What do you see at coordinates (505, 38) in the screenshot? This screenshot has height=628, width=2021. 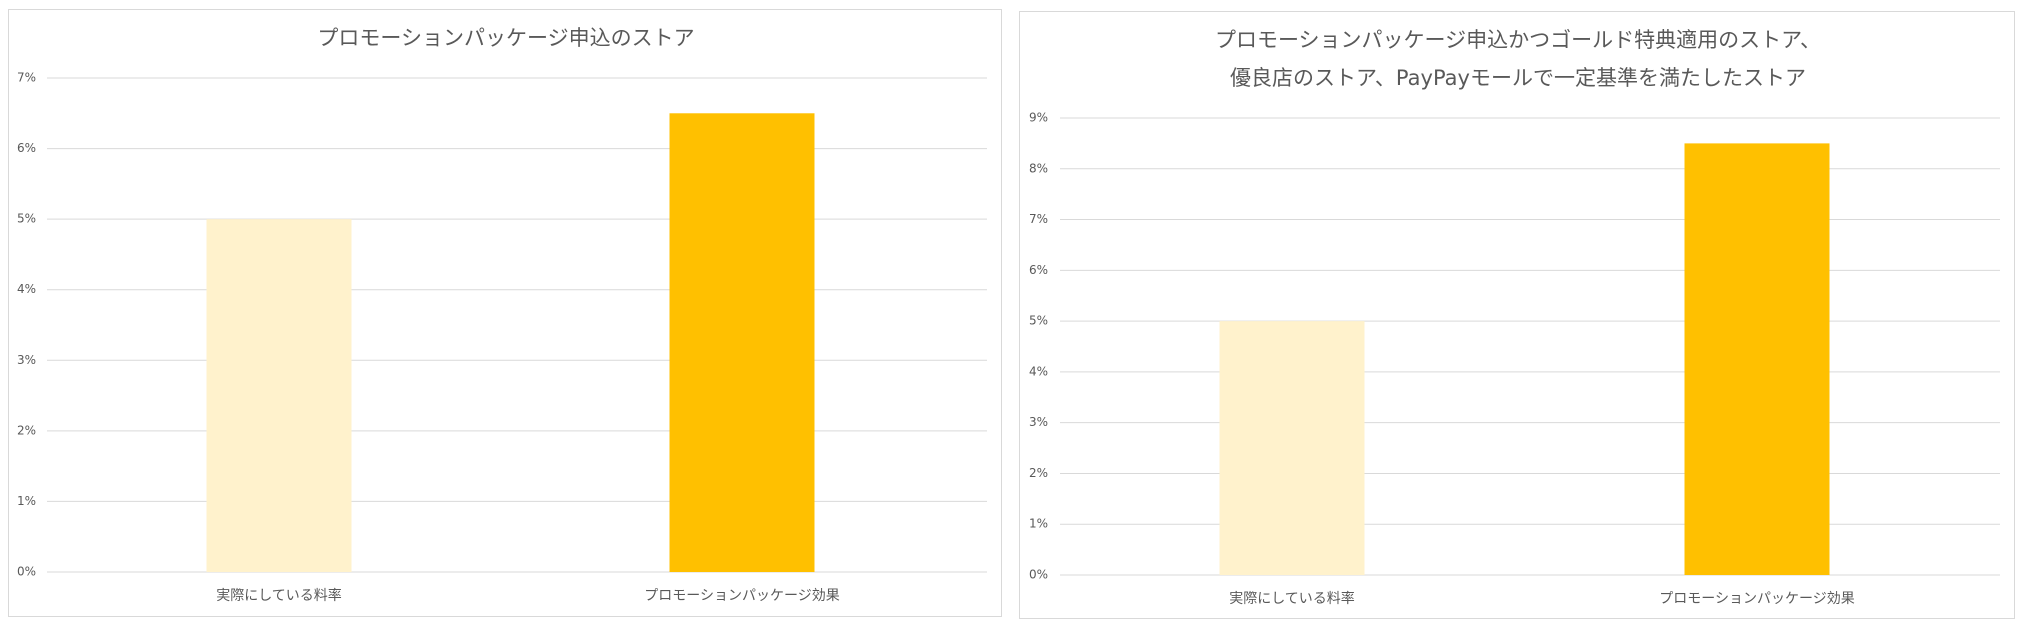 I see `chart-title: プロモーションパッケージ申込のストア` at bounding box center [505, 38].